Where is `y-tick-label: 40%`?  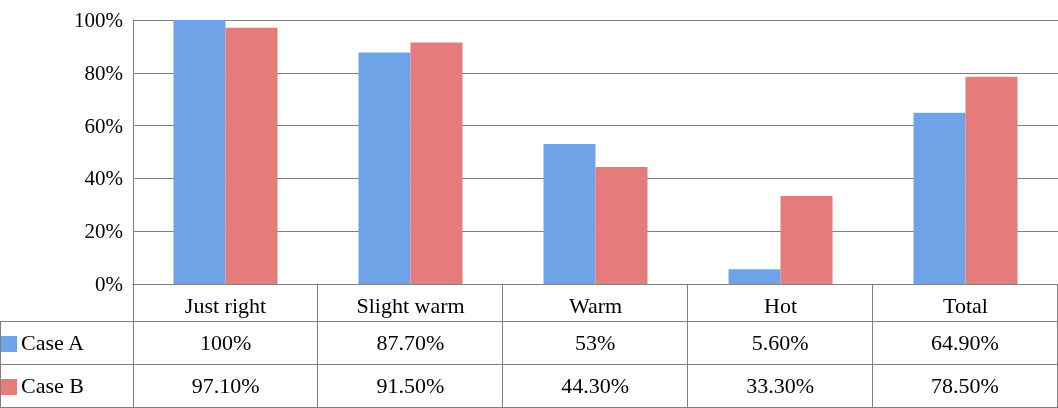 y-tick-label: 40% is located at coordinates (103, 178).